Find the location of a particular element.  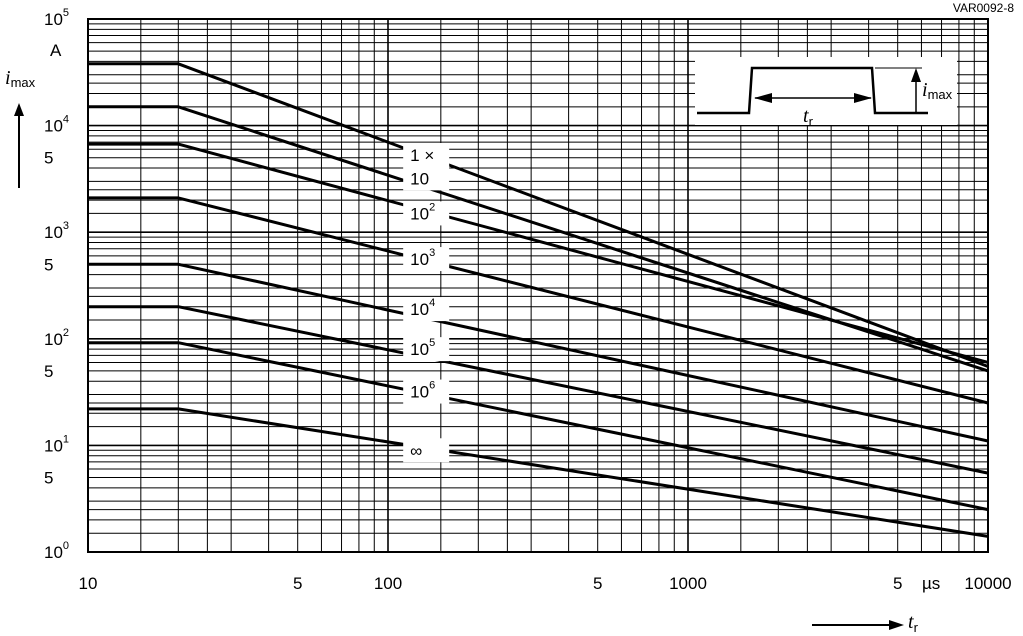

y-tick-label: 10⁰ is located at coordinates (56, 551).